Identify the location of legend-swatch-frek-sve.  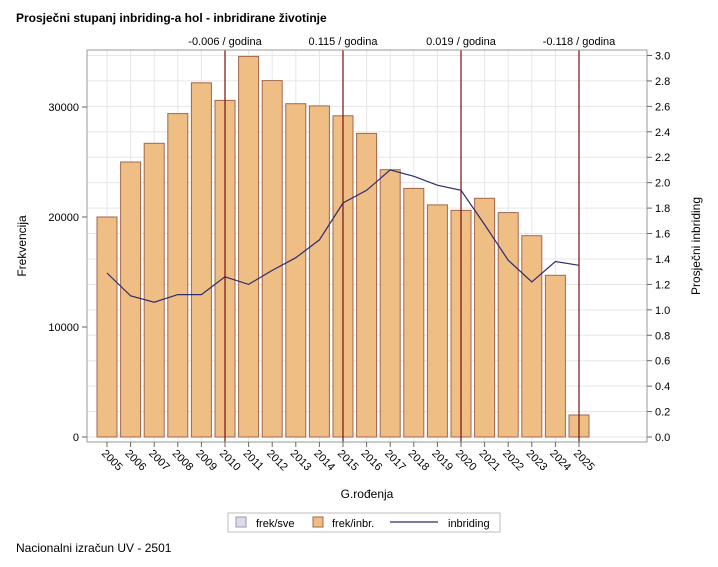
(241, 522).